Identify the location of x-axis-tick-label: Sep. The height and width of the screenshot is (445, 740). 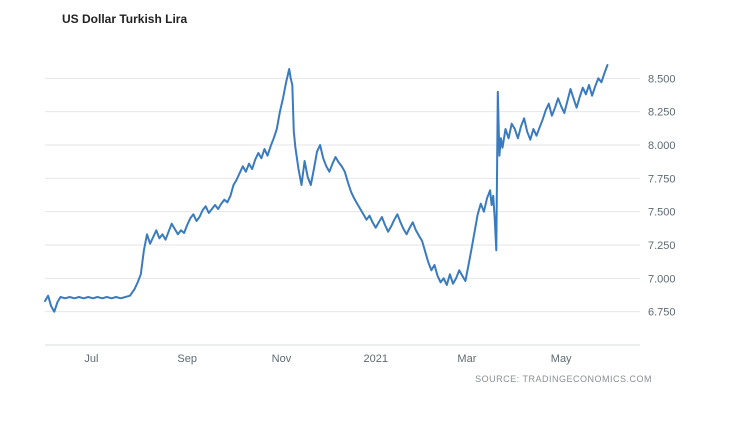
(187, 359).